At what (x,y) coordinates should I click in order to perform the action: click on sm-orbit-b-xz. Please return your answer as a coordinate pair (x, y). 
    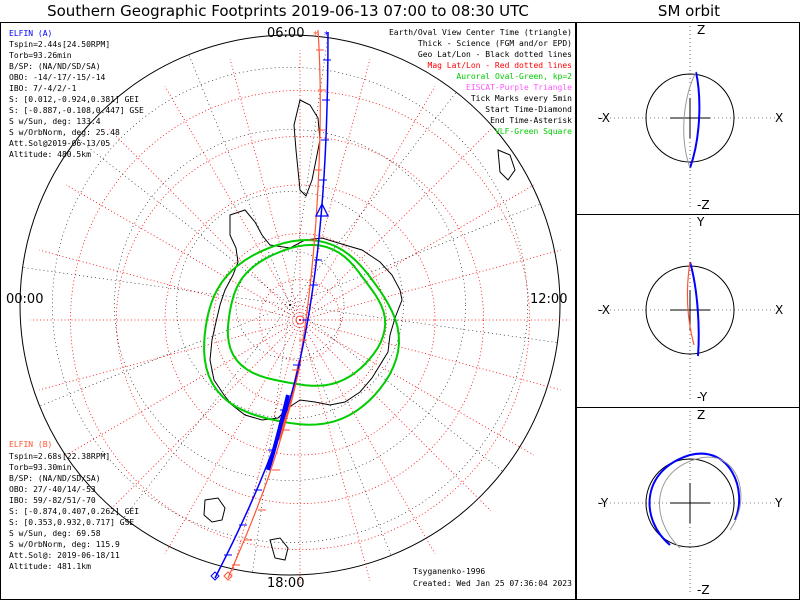
    Looking at the image, I should click on (690, 120).